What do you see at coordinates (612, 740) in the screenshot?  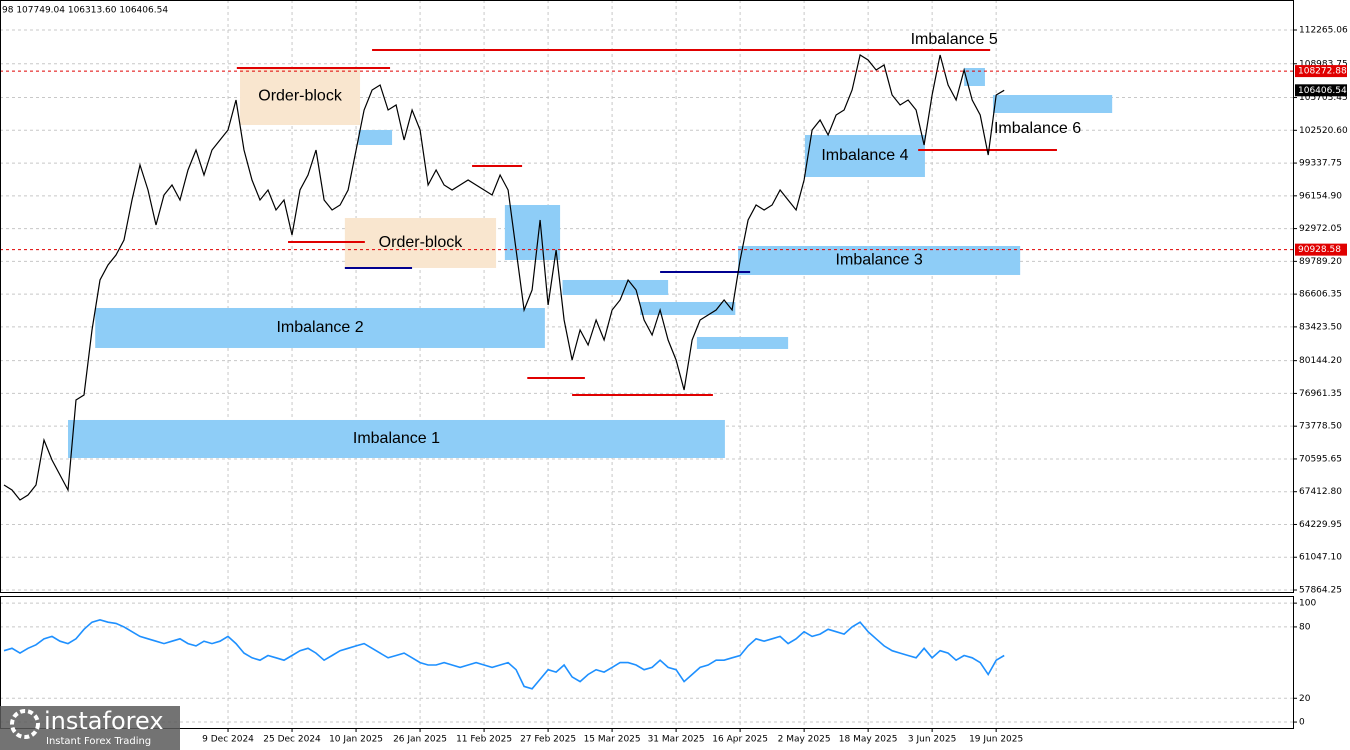 I see `x-tick-label: 15 Mar 2025` at bounding box center [612, 740].